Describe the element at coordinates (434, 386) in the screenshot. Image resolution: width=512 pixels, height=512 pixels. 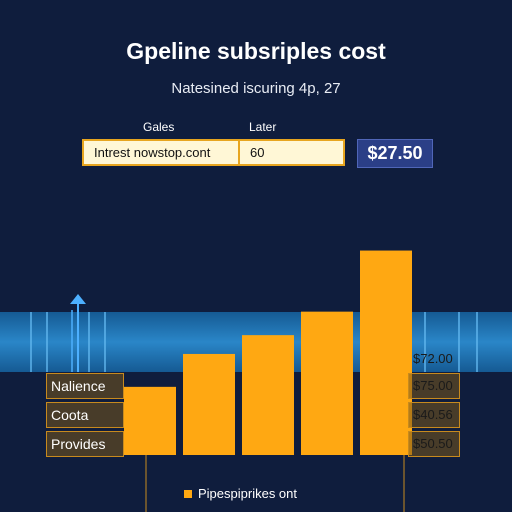
I see `row-value-nalience: $75.00` at that location.